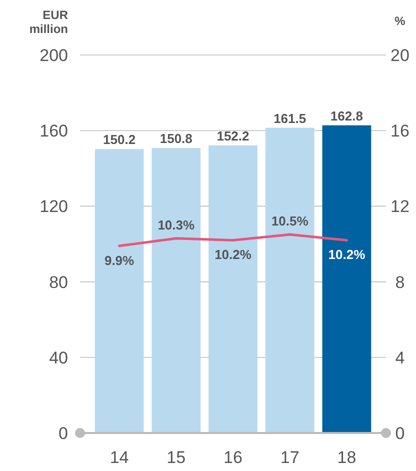 This screenshot has height=471, width=416. What do you see at coordinates (346, 116) in the screenshot?
I see `data-label: 162.8` at bounding box center [346, 116].